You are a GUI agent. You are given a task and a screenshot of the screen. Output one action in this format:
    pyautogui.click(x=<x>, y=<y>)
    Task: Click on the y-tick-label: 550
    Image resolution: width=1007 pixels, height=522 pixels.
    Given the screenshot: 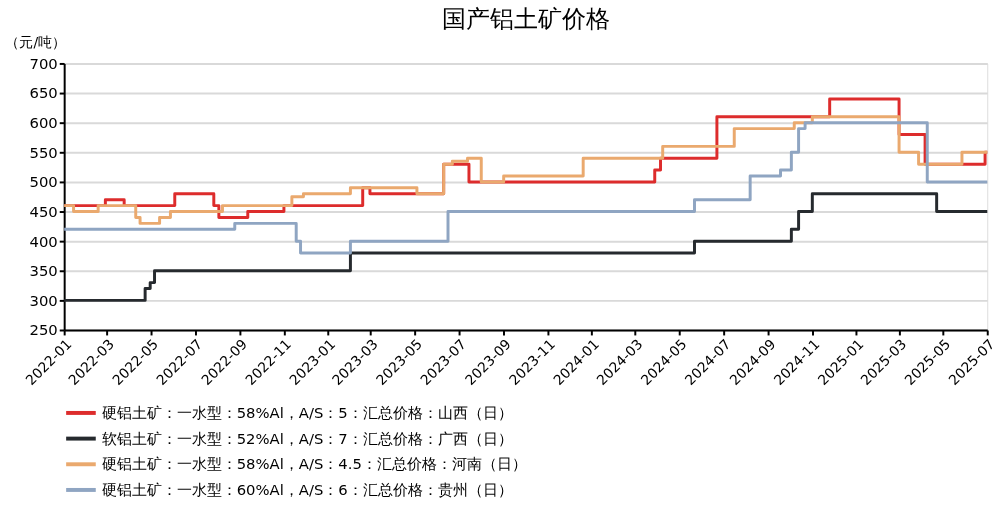 What is the action you would take?
    pyautogui.click(x=43, y=152)
    